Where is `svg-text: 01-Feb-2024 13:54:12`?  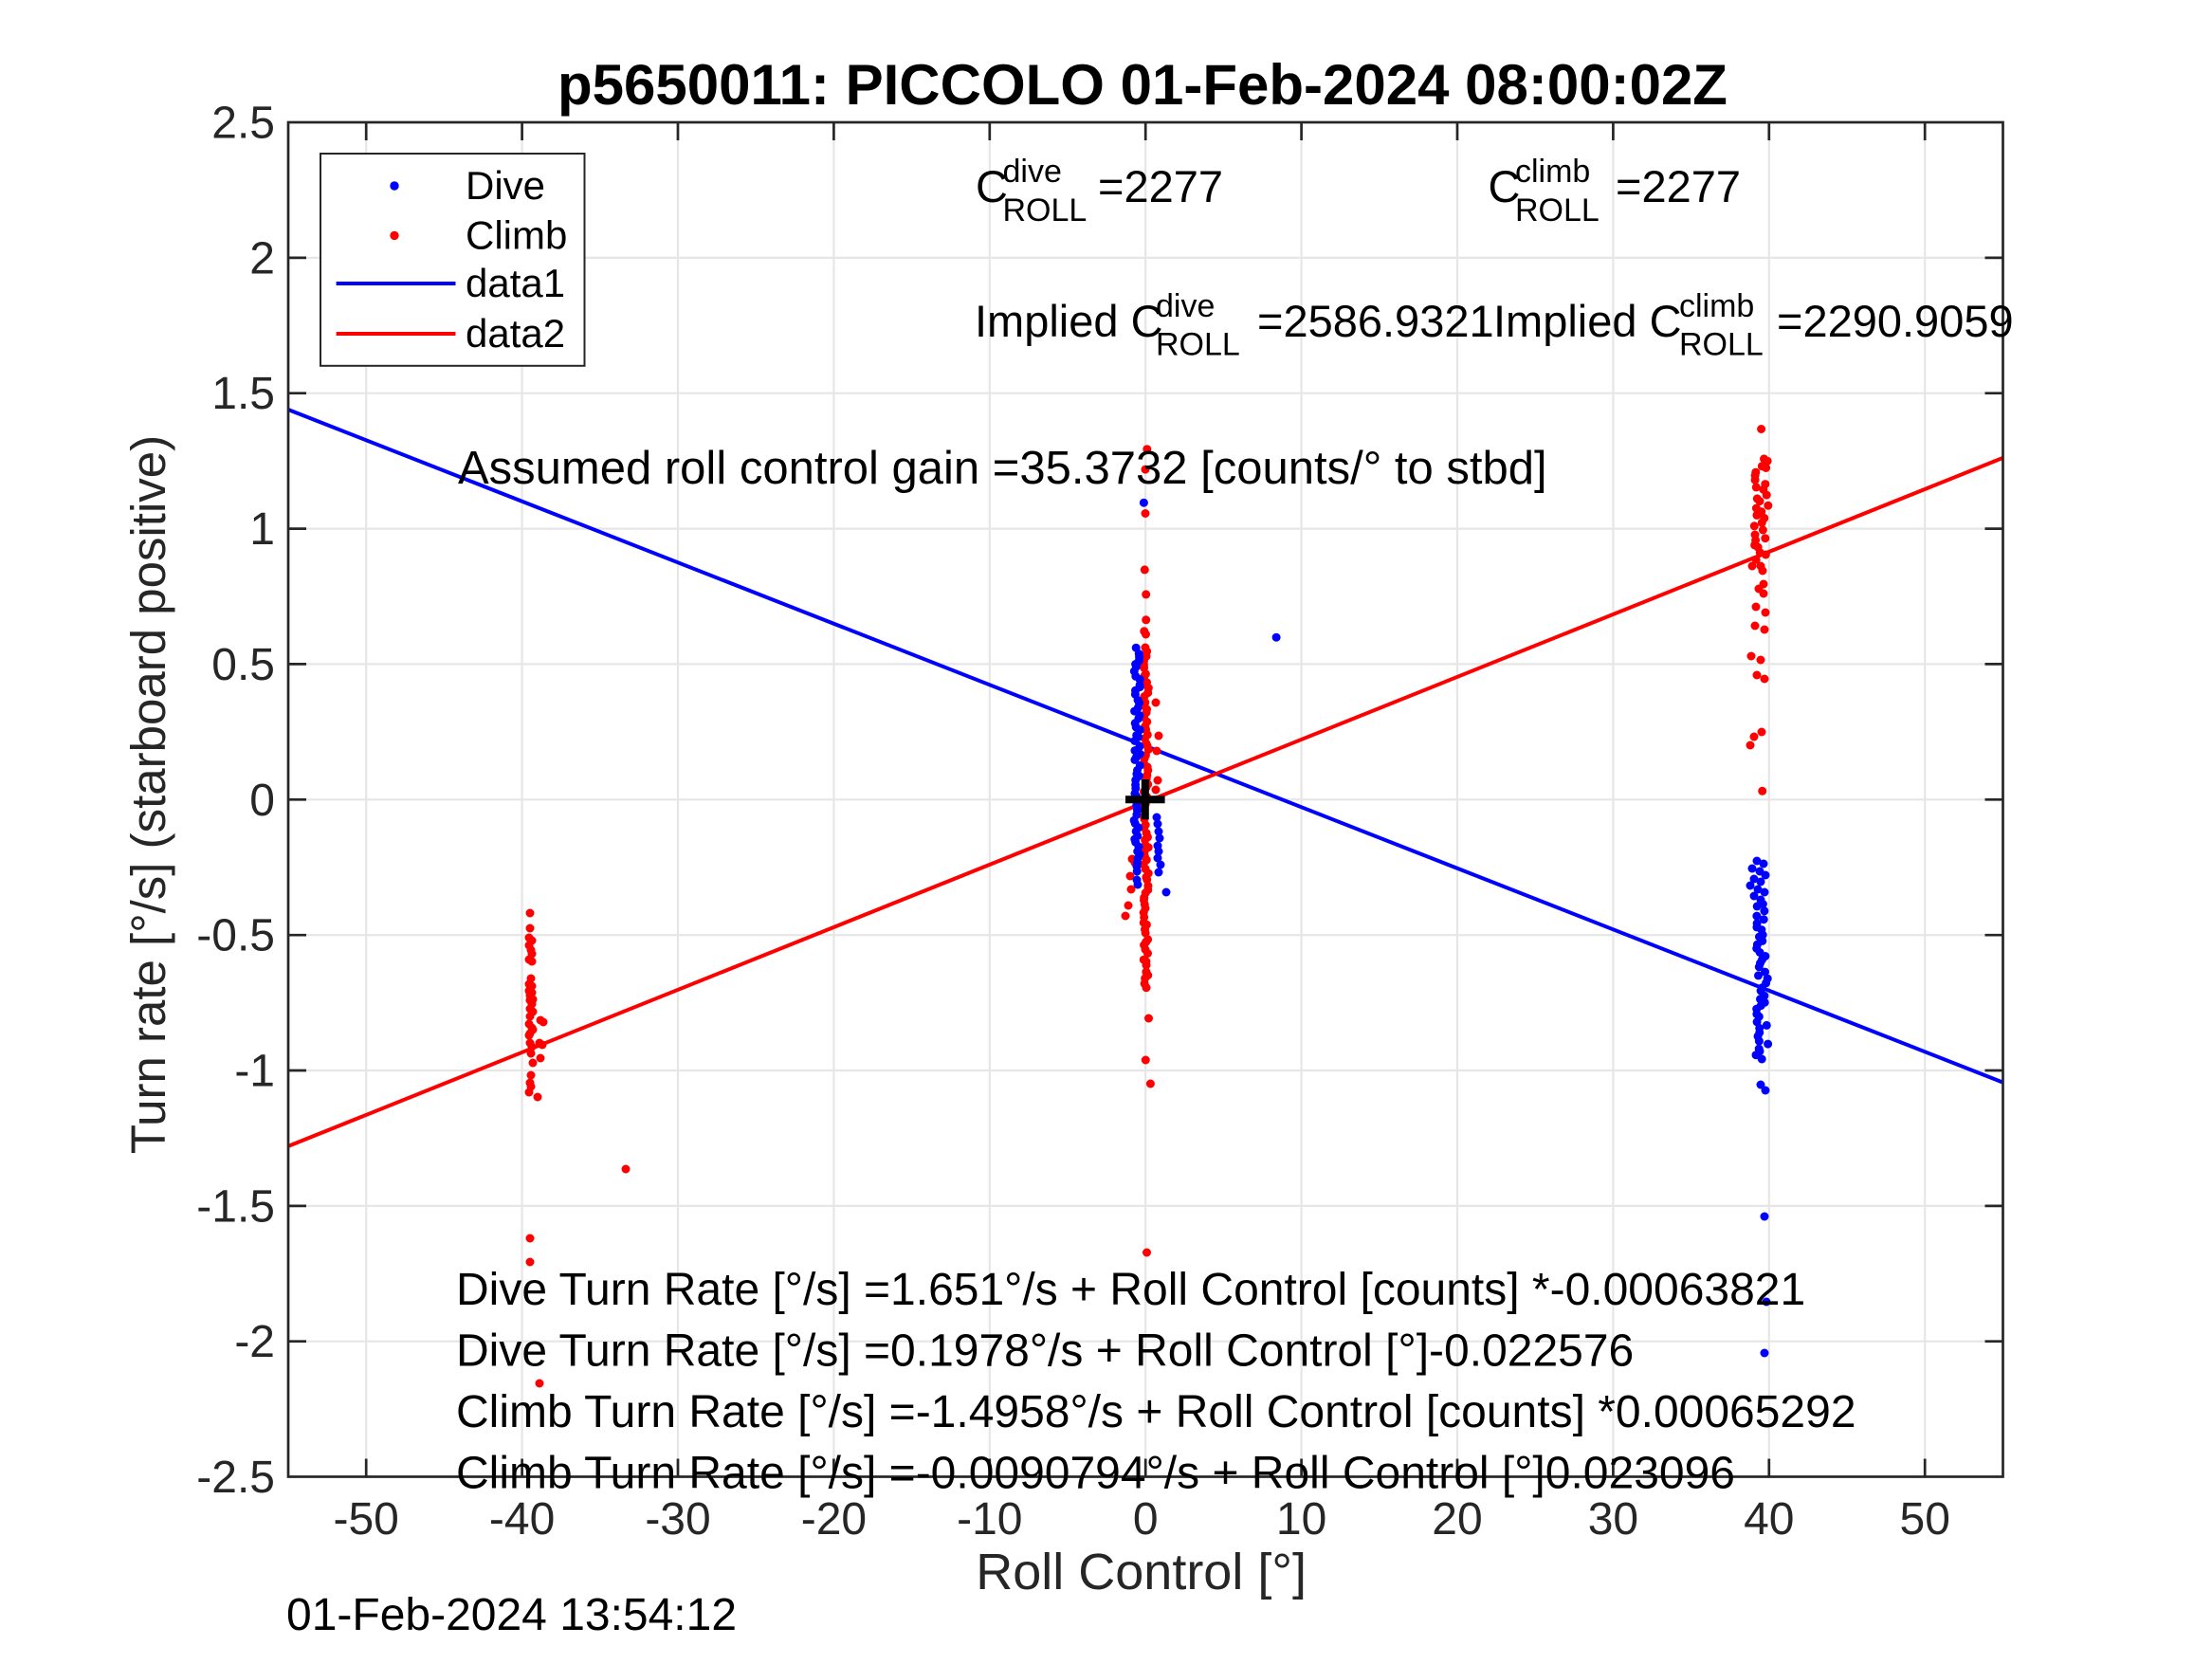
svg-text: 01-Feb-2024 13:54:12 is located at coordinates (512, 1615).